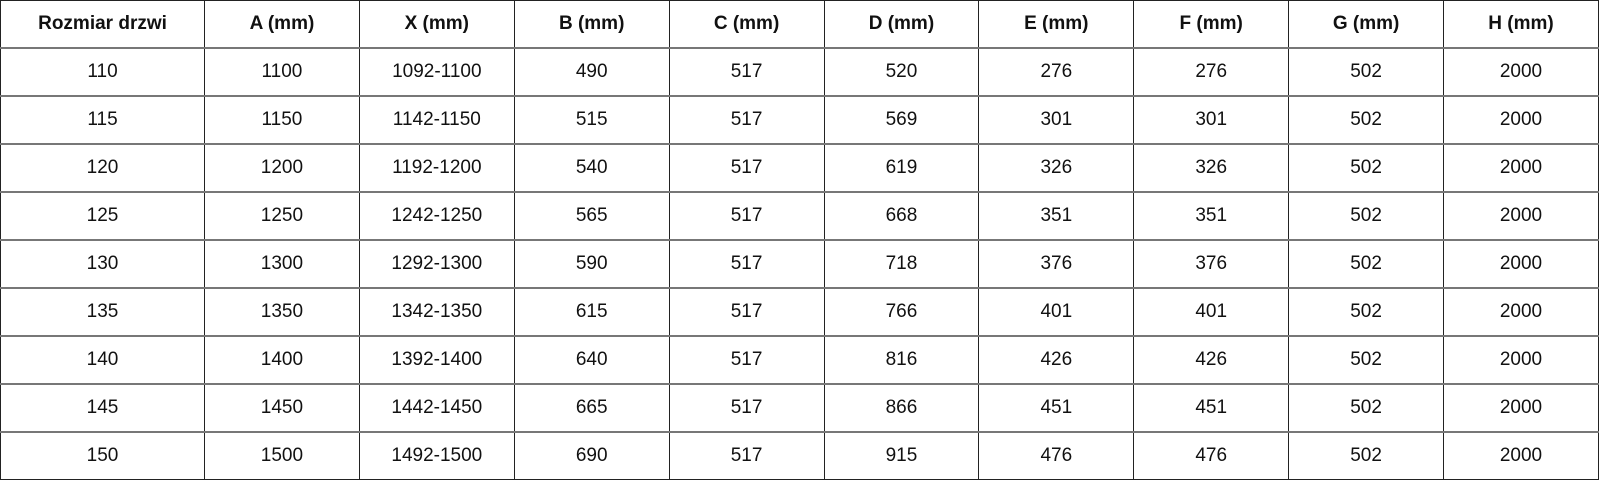 The height and width of the screenshot is (487, 1600). I want to click on table-cell: 540, so click(591, 168).